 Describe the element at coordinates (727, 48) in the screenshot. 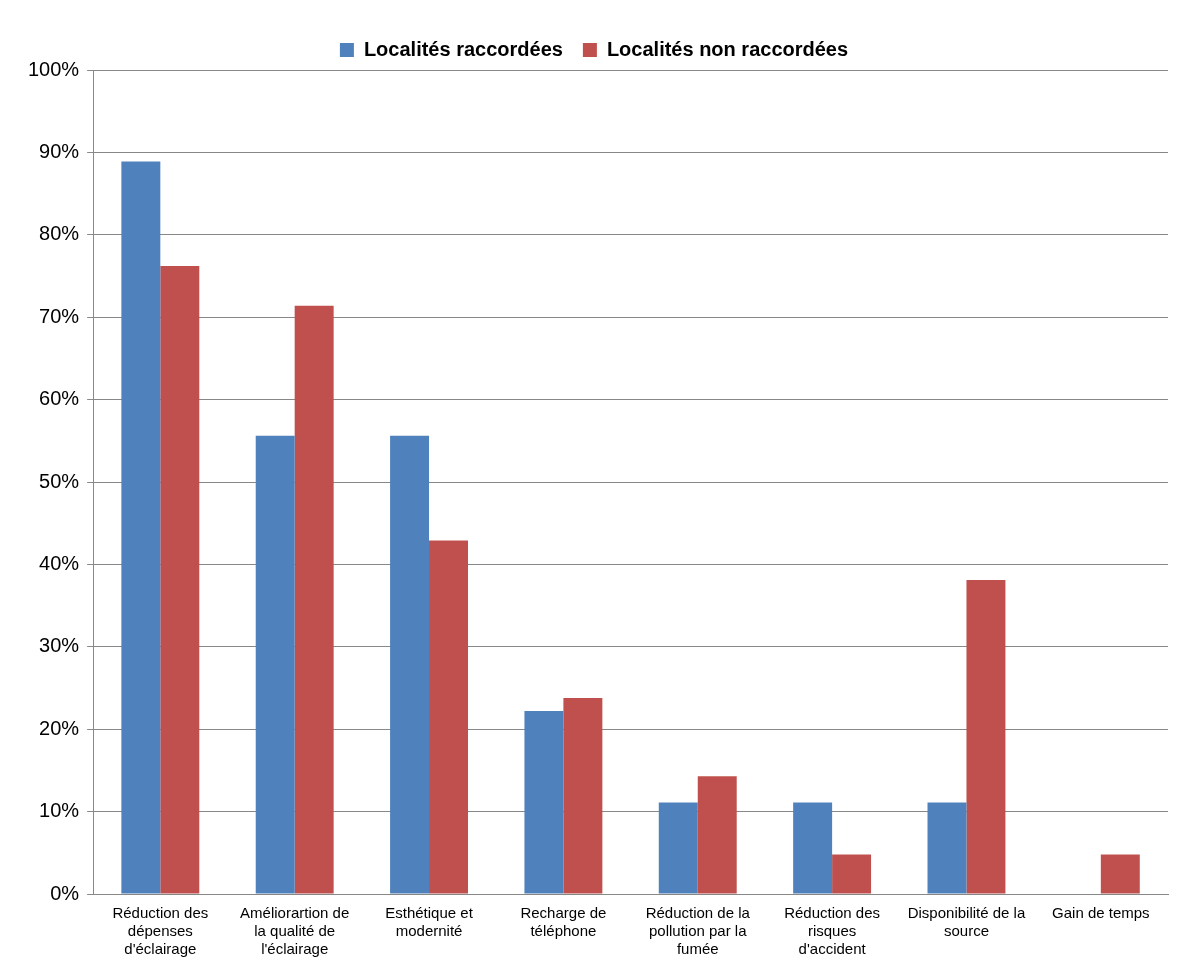

I see `legend-label: Localités non raccordées` at that location.